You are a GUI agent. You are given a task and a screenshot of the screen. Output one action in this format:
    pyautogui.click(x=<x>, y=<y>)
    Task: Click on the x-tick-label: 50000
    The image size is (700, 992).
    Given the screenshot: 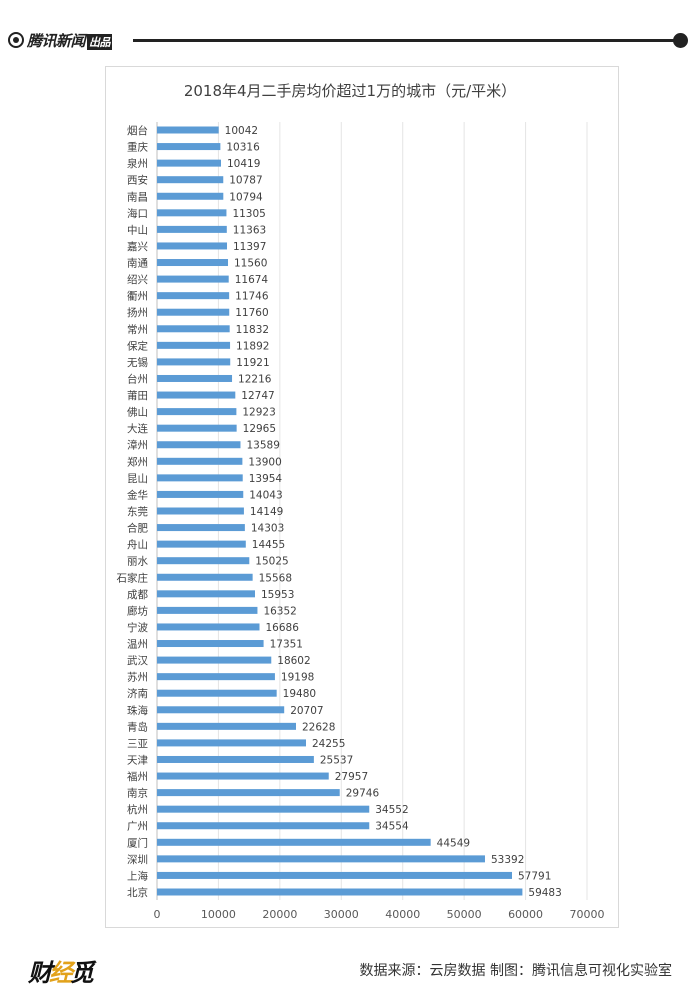 What is the action you would take?
    pyautogui.click(x=464, y=914)
    